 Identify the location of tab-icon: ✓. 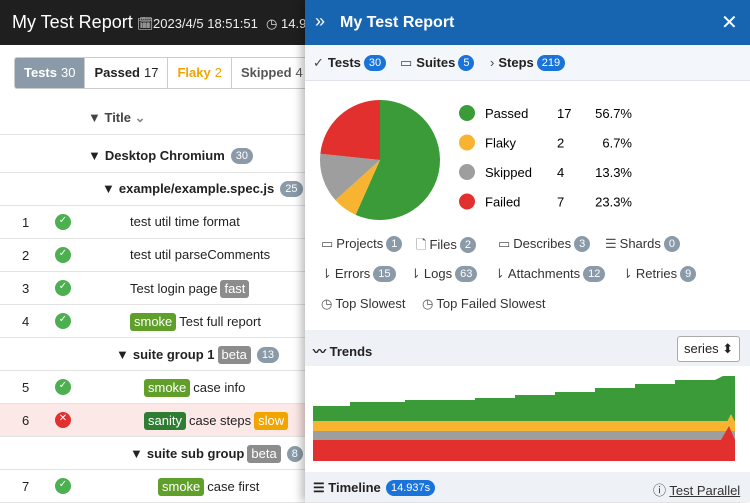
(318, 62).